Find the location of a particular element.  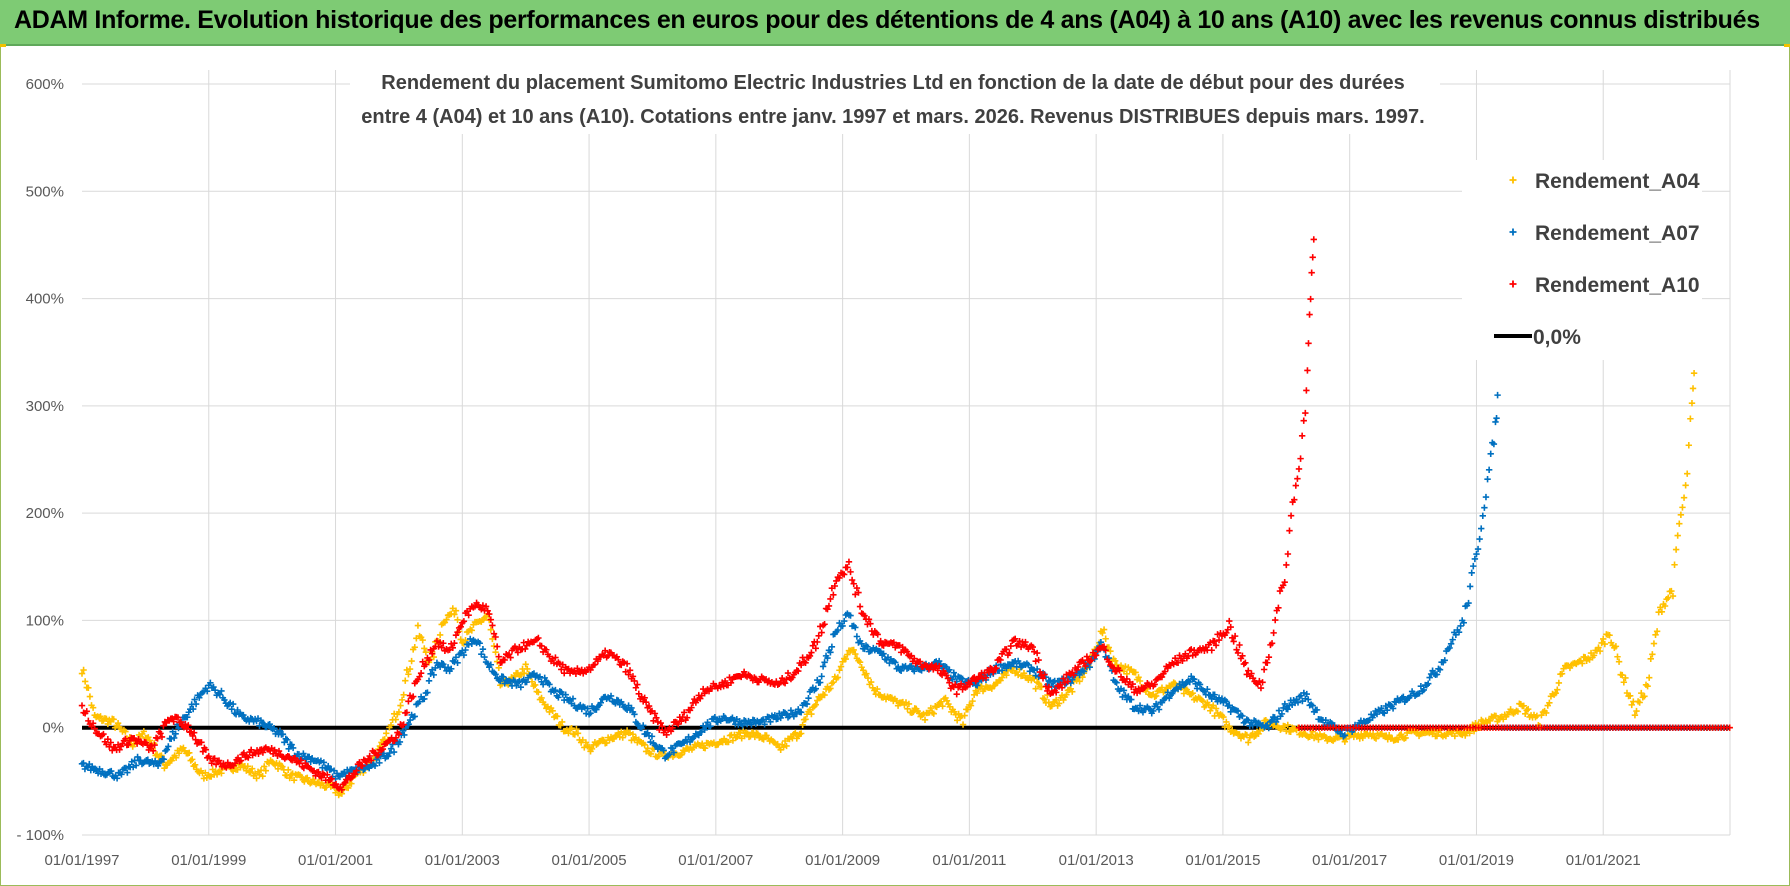

x-tick-label: 01/01/1999 is located at coordinates (208, 860).